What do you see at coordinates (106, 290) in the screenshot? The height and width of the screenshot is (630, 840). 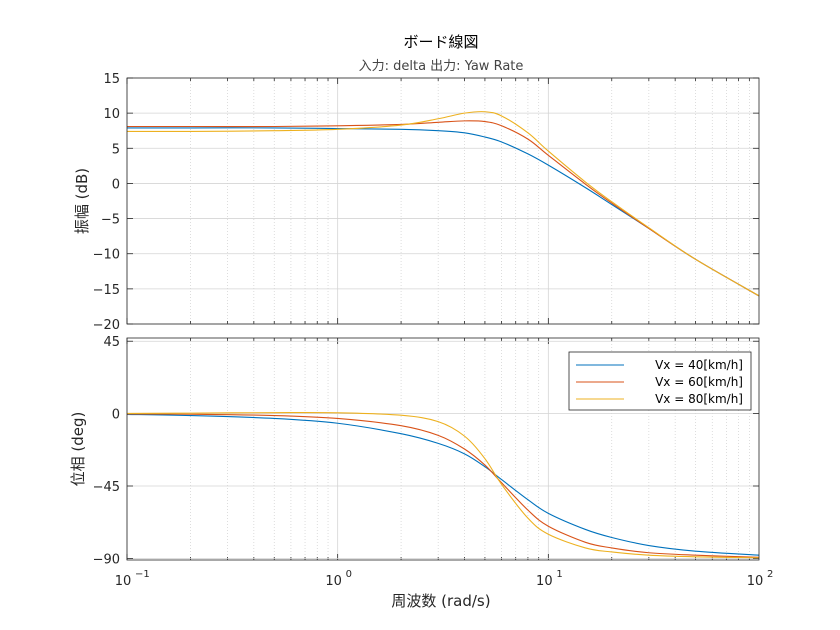 I see `ytick-label: −15` at bounding box center [106, 290].